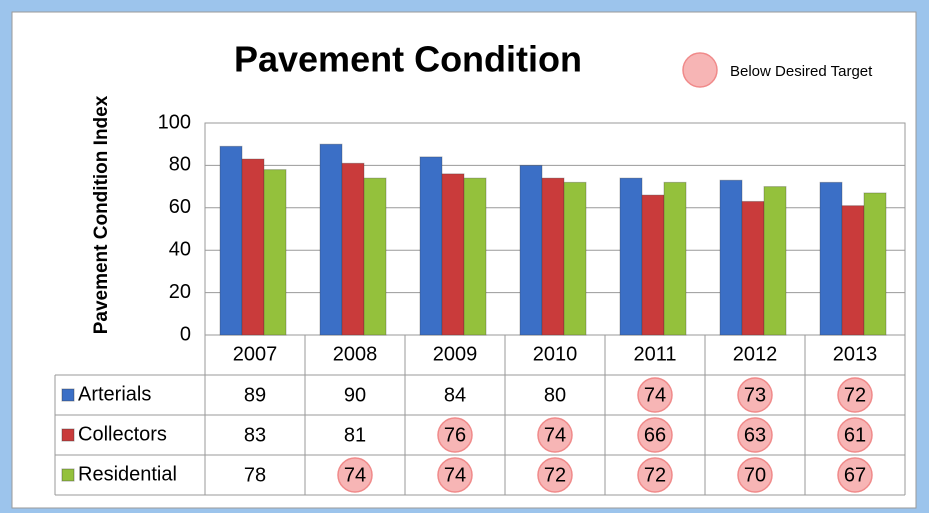  Describe the element at coordinates (255, 354) in the screenshot. I see `x-tick-label: 2007` at that location.